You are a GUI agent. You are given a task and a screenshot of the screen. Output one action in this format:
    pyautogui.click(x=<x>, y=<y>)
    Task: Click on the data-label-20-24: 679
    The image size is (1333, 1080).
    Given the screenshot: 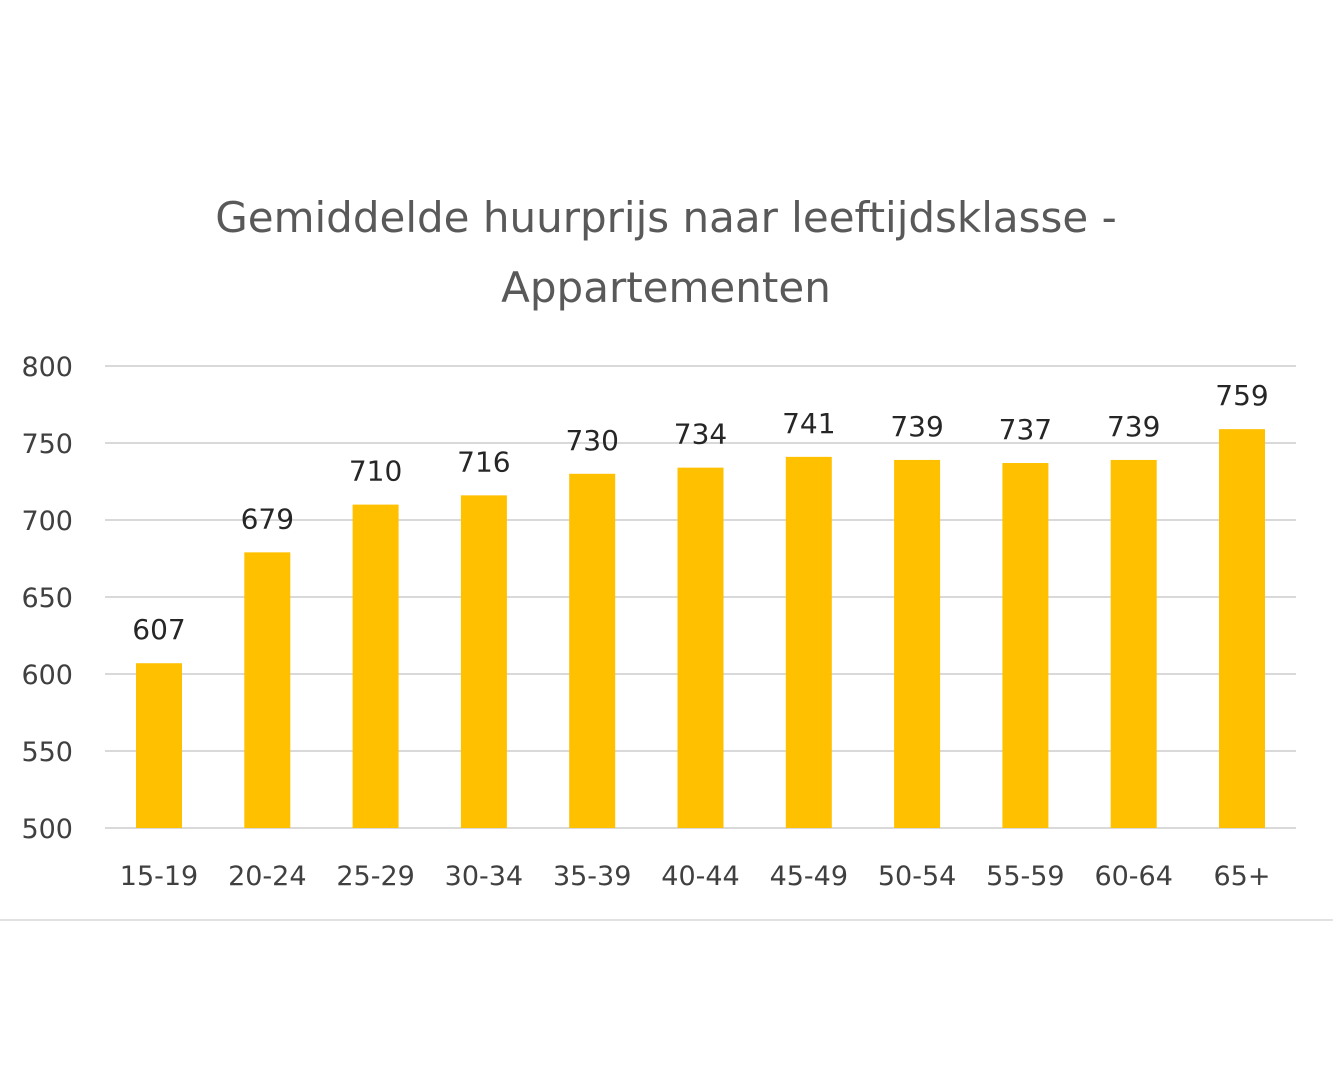 What is the action you would take?
    pyautogui.click(x=267, y=518)
    